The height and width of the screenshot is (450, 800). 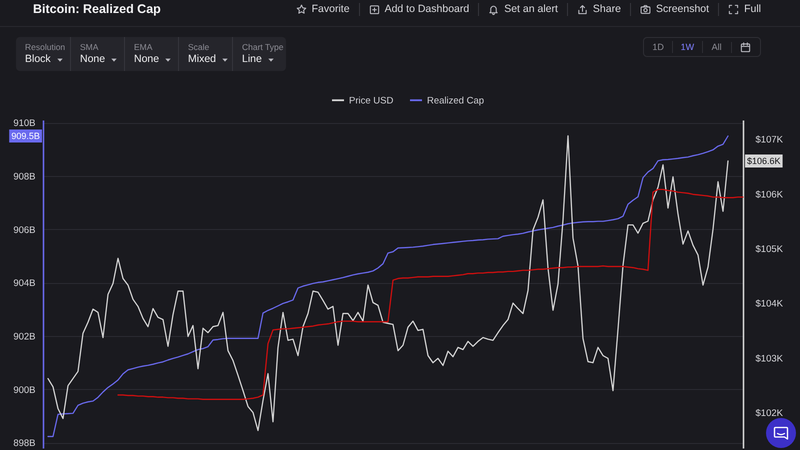 I want to click on y-tick-label: 898B, so click(x=24, y=444).